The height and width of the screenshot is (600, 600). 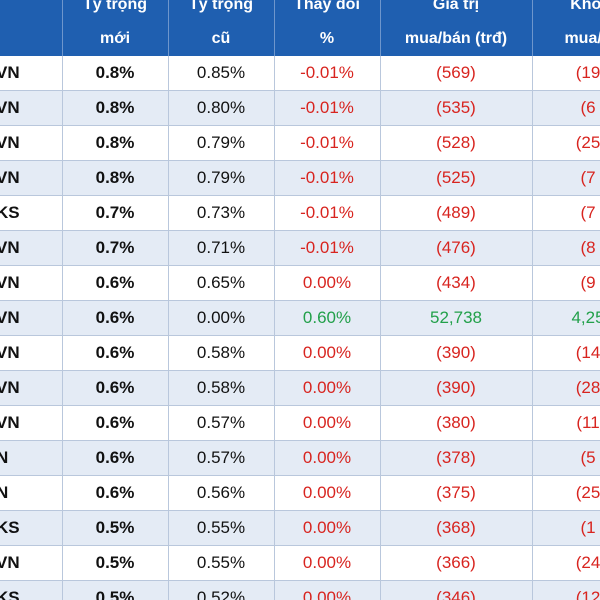 I want to click on cell-trade-value: (525), so click(x=456, y=178).